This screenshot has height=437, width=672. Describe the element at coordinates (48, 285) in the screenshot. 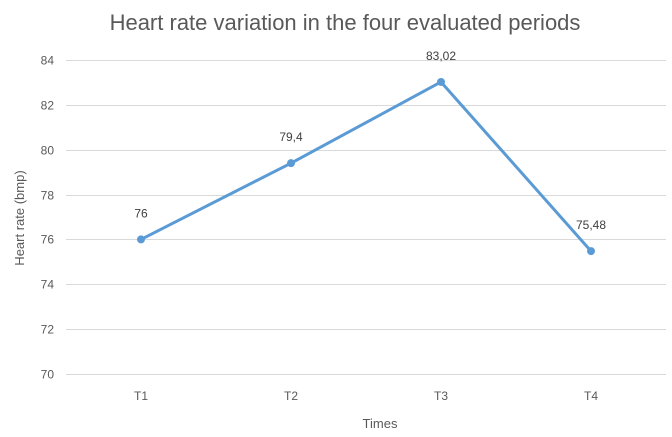

I see `y-tick-label: 74` at that location.